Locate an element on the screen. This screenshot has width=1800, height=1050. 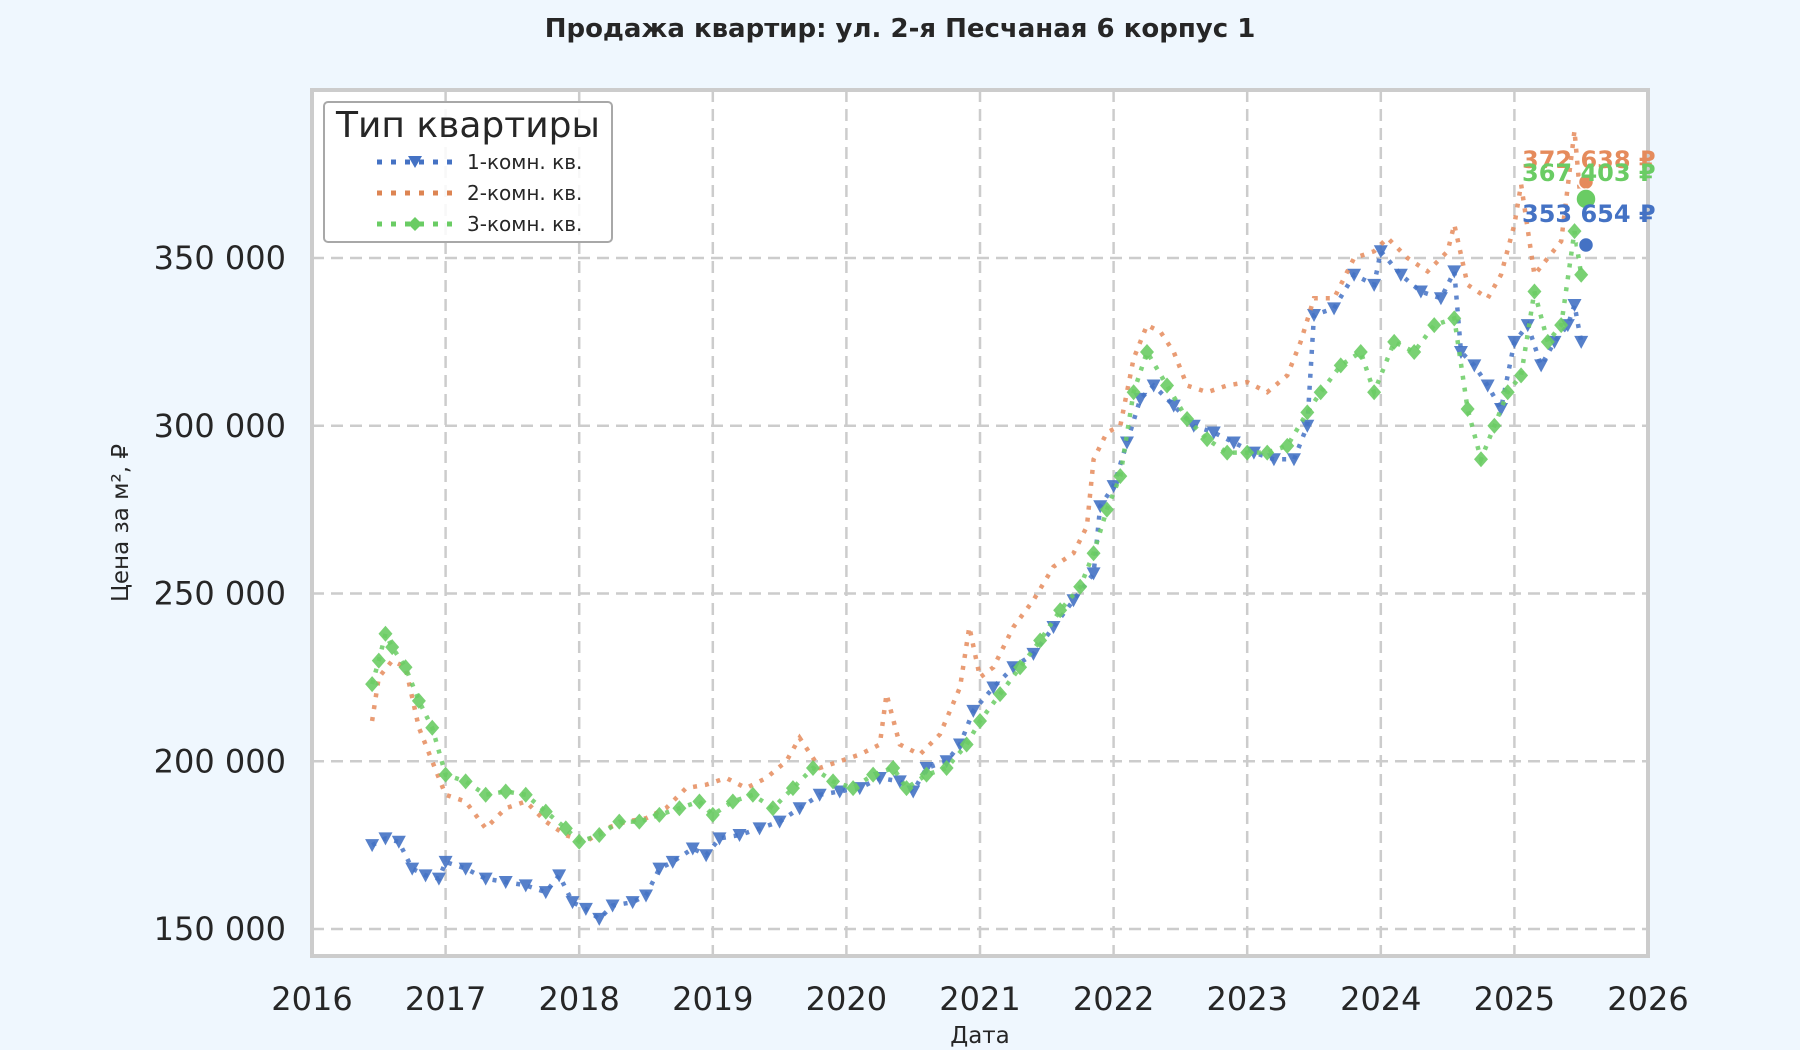
y-tick-label: 300 000 is located at coordinates (220, 426).